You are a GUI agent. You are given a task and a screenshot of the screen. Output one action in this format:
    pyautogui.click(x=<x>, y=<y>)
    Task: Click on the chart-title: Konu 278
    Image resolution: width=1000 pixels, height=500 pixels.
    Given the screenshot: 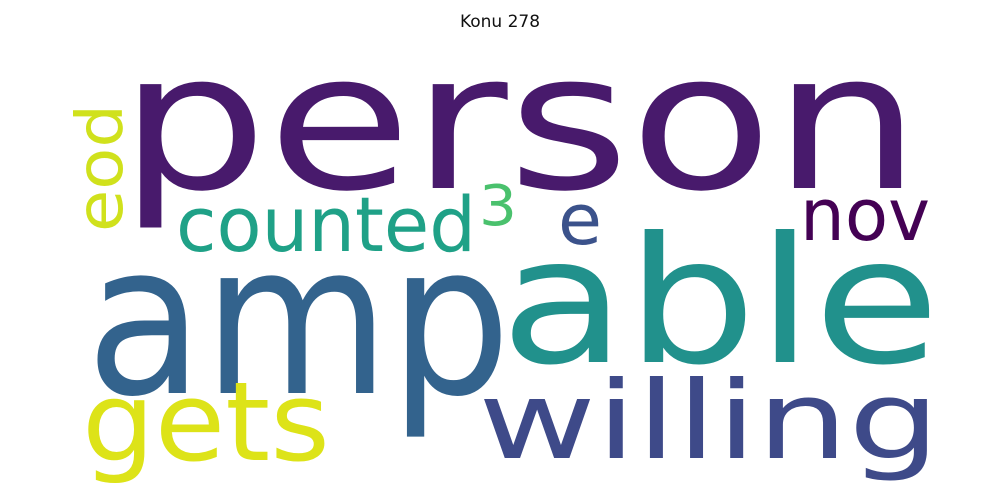 What is the action you would take?
    pyautogui.click(x=500, y=22)
    